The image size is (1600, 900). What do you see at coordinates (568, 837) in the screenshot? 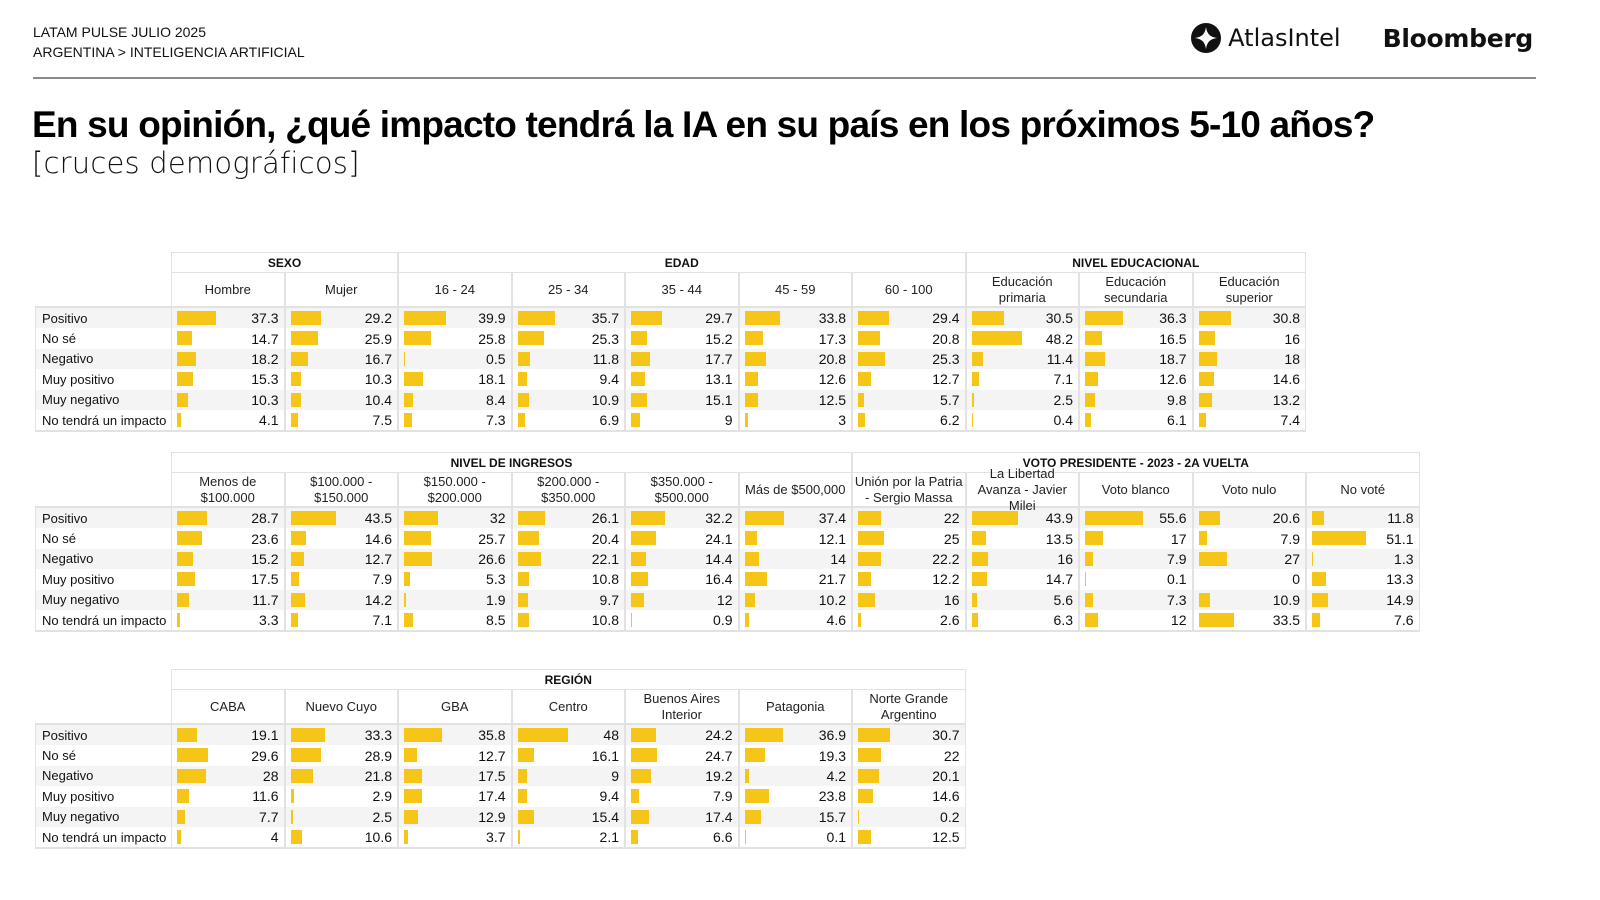
I see `value-cell: 2.1` at bounding box center [568, 837].